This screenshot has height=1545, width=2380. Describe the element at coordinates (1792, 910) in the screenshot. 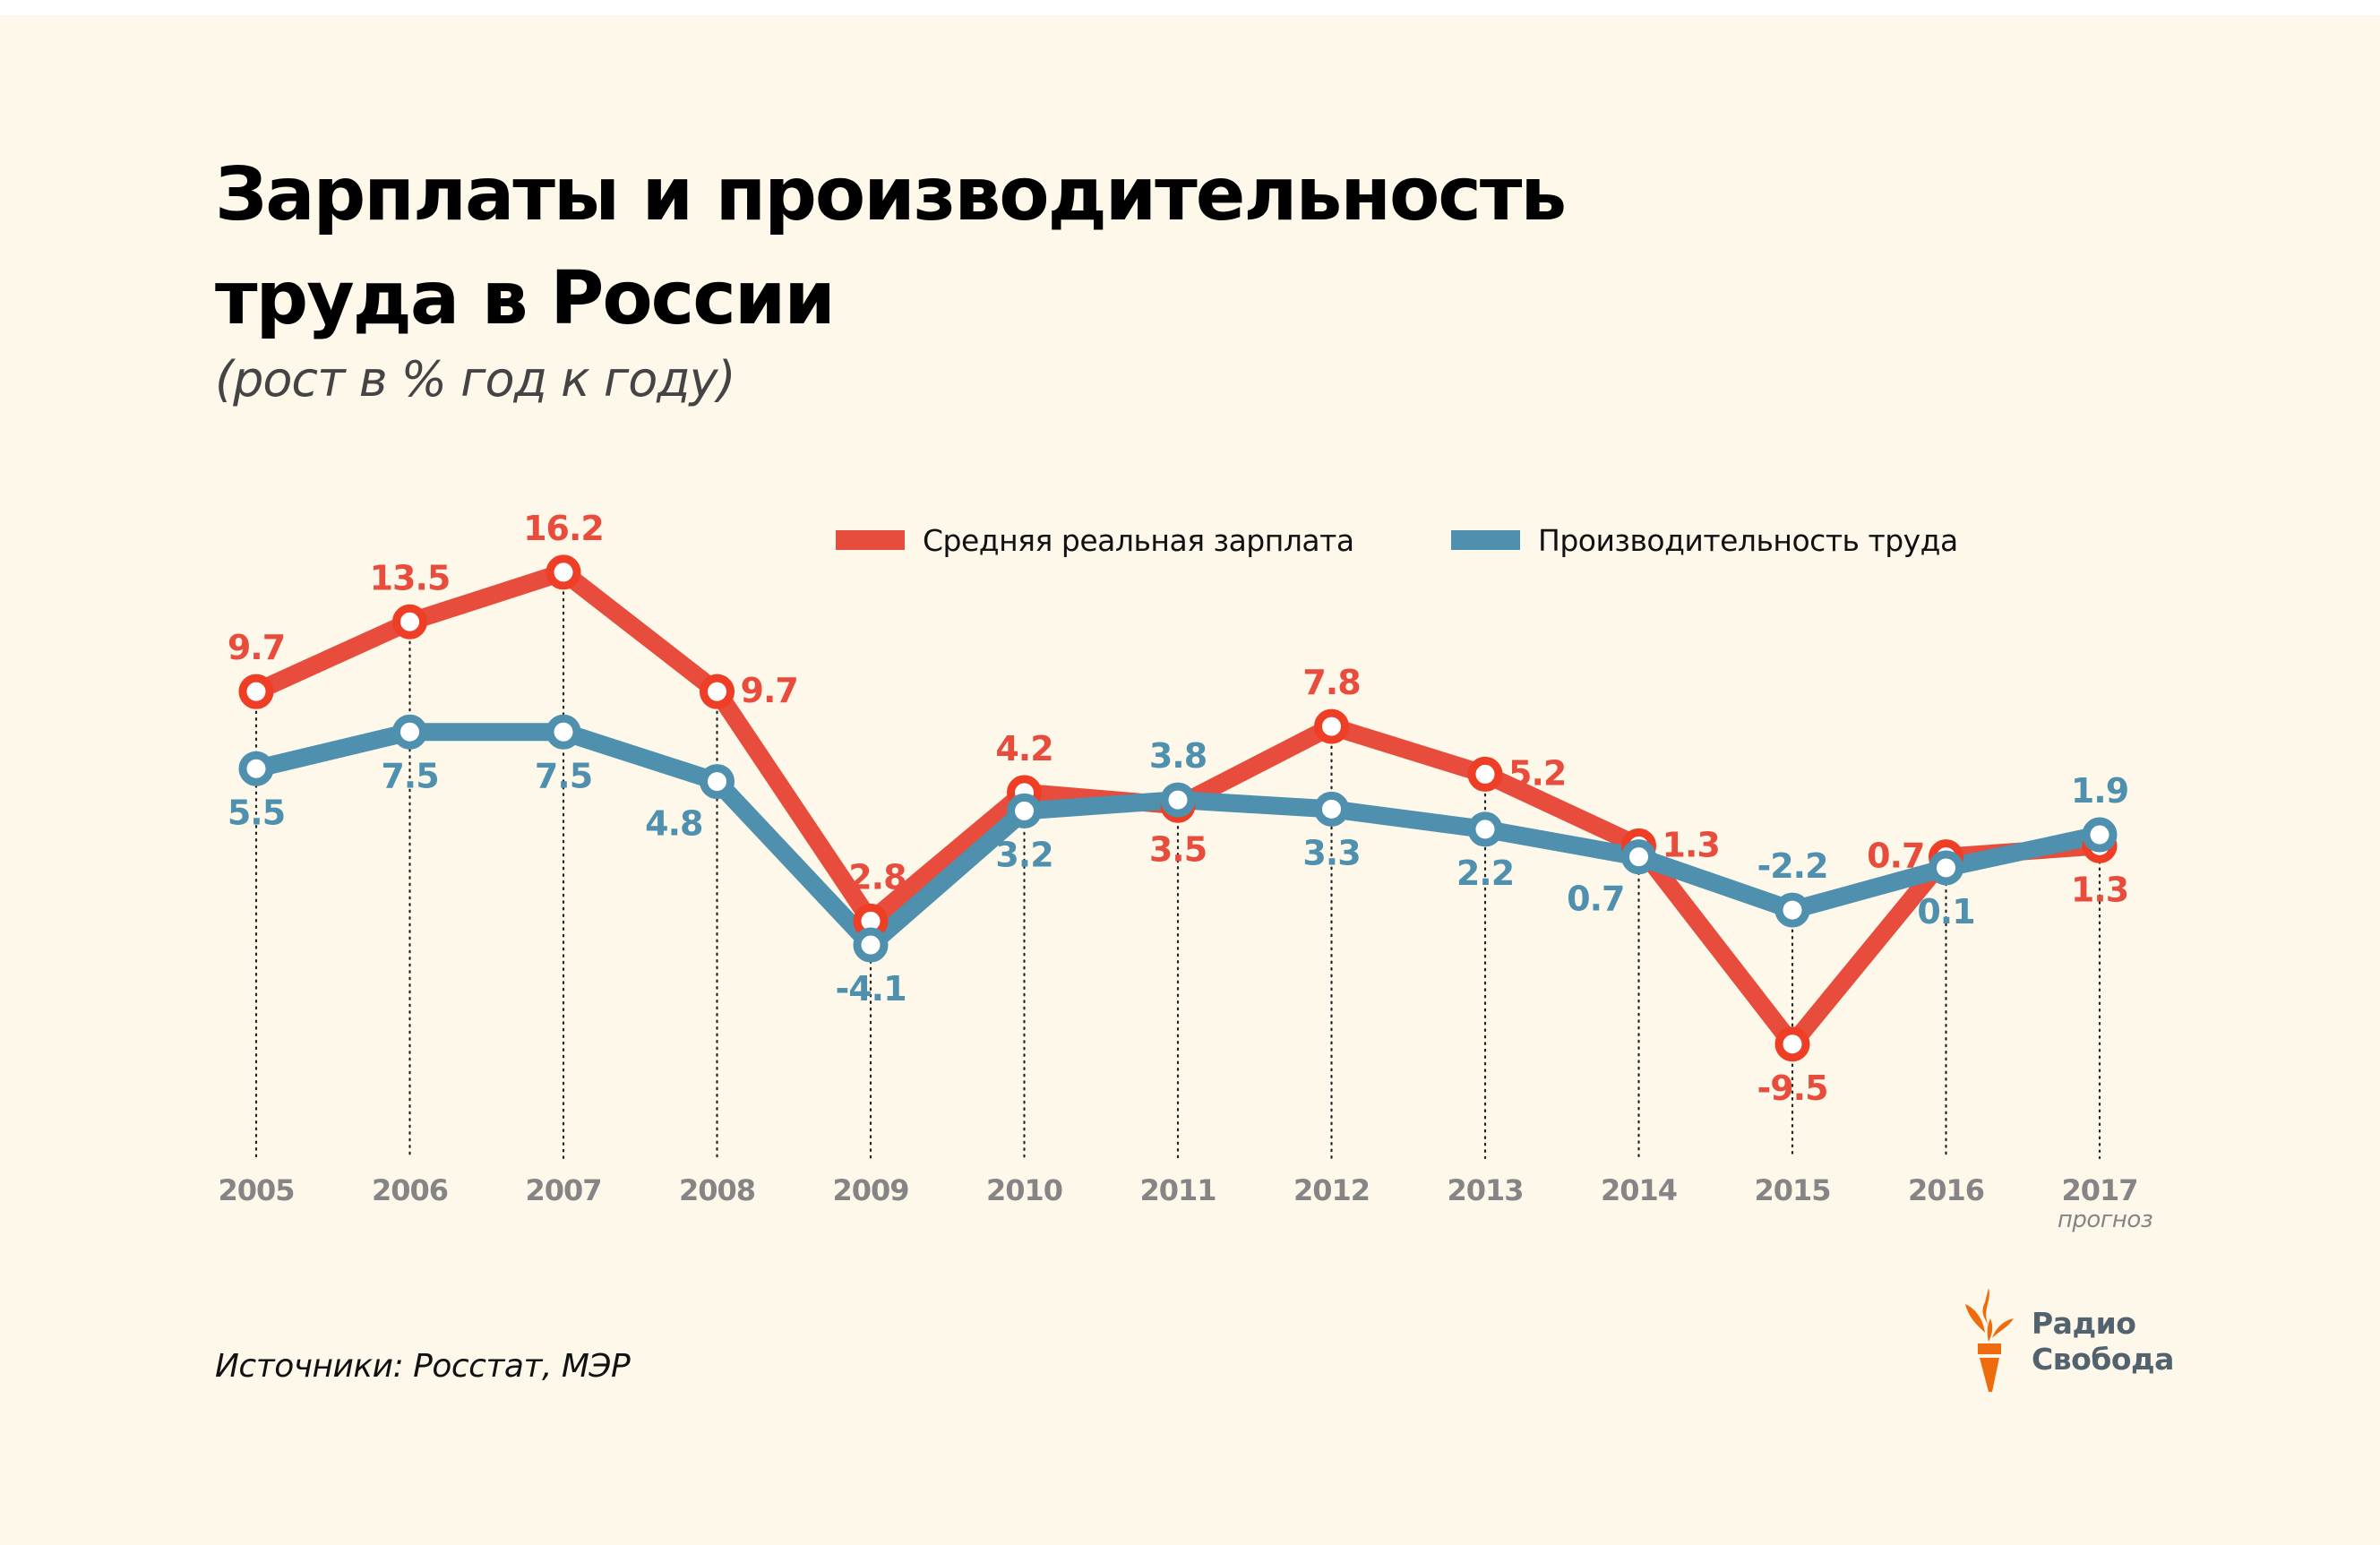

I see `marker-productivity-2015` at that location.